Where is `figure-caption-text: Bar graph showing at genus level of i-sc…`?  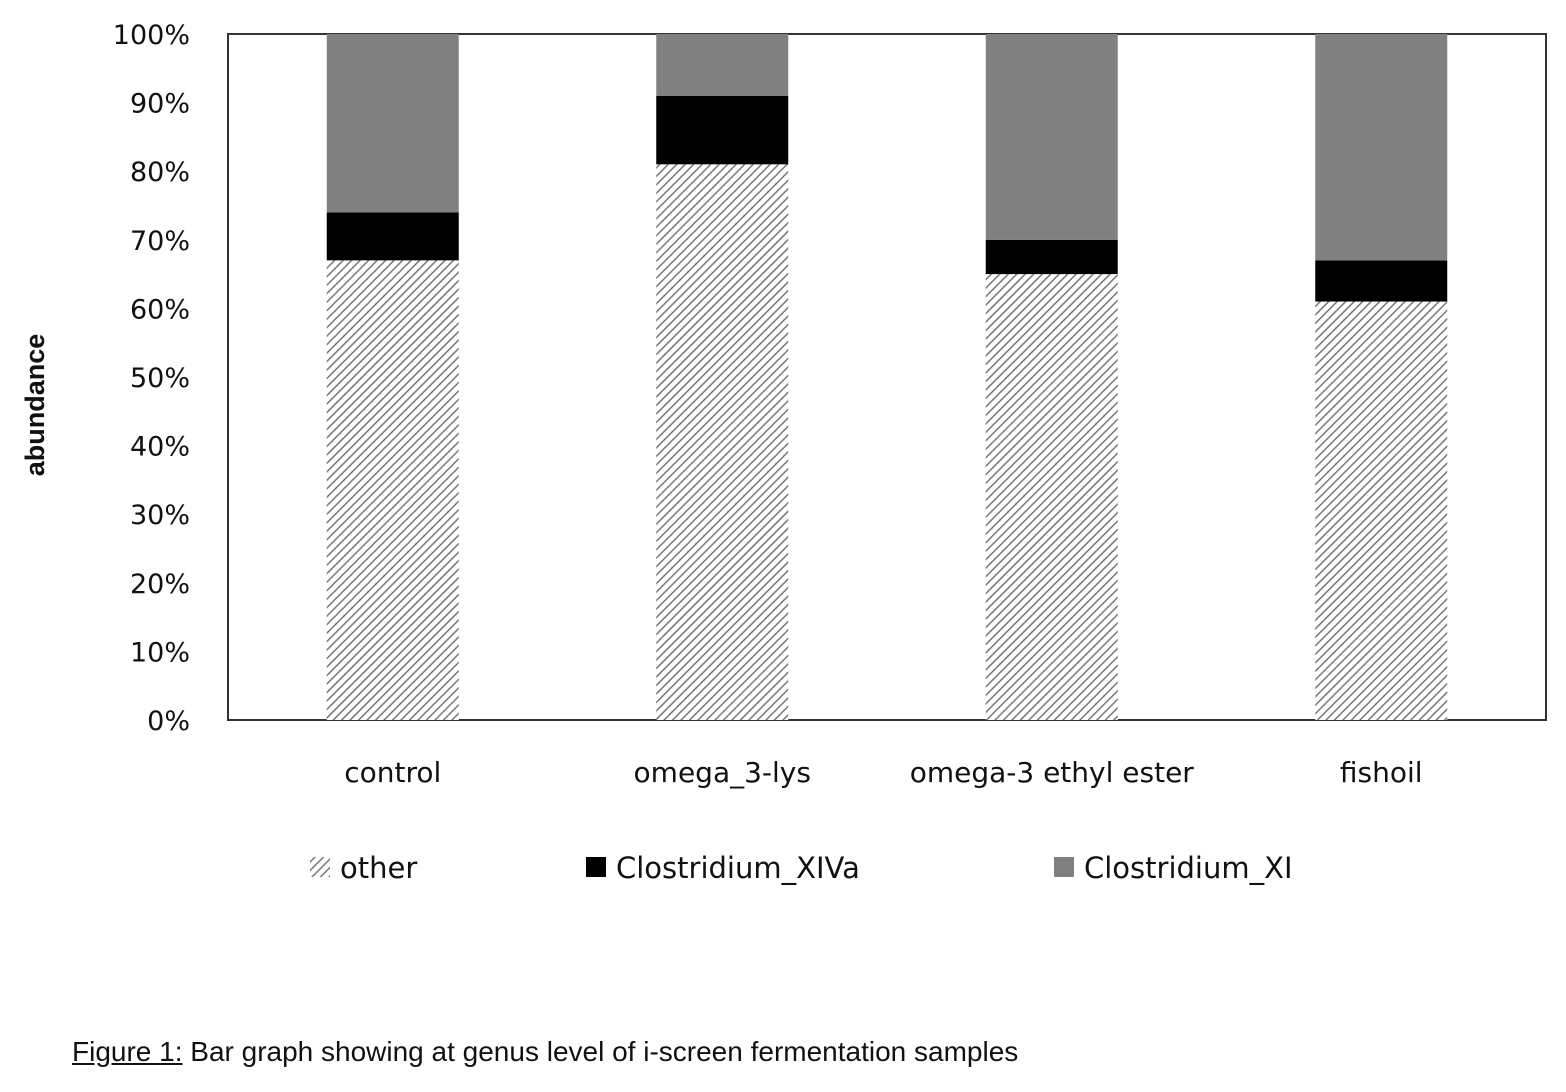 figure-caption-text: Bar graph showing at genus level of i-sc… is located at coordinates (600, 1051).